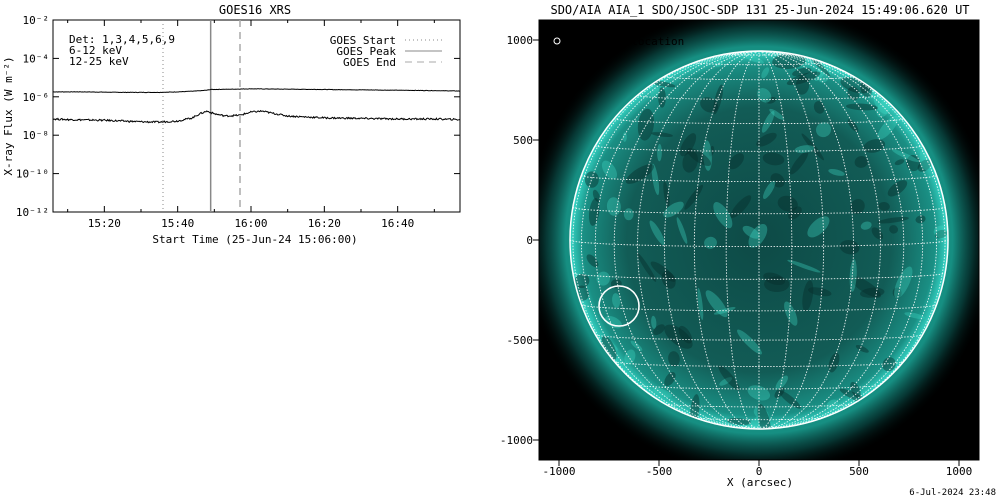  What do you see at coordinates (624, 41) in the screenshot?
I see `aia-legend-text: AIA flare location` at bounding box center [624, 41].